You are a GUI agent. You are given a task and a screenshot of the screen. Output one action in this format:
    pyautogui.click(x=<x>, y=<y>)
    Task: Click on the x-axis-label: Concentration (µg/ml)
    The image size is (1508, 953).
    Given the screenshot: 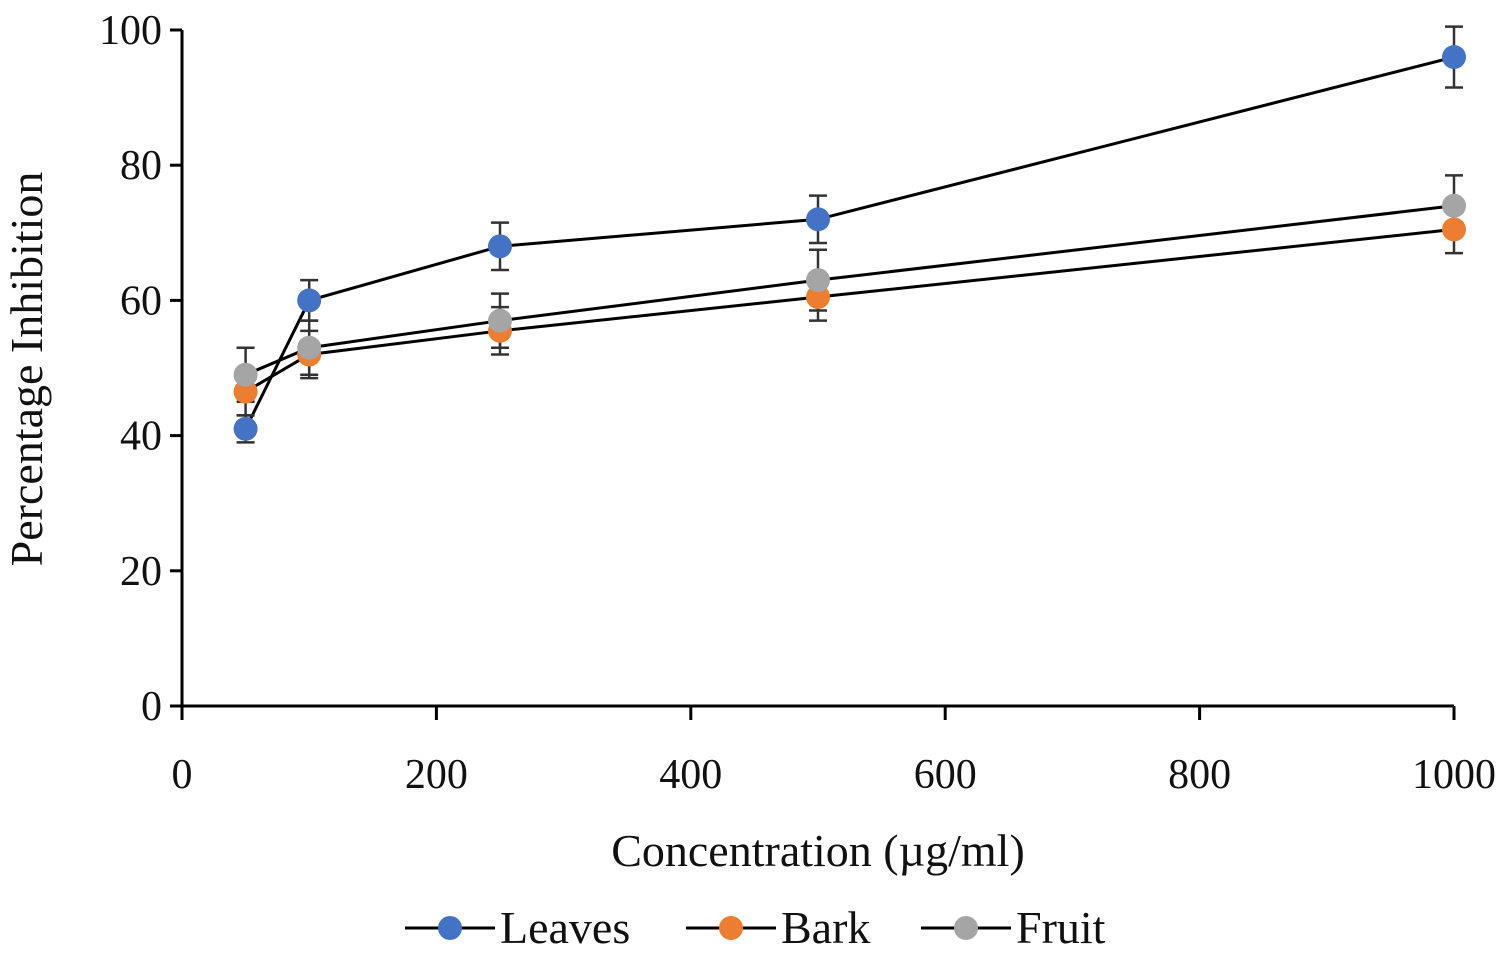 What is the action you would take?
    pyautogui.click(x=818, y=850)
    